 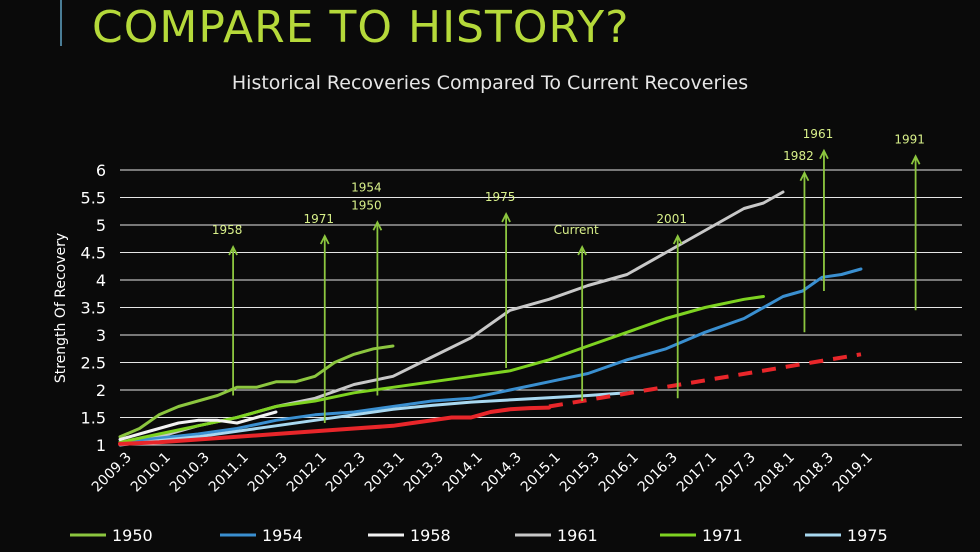 What do you see at coordinates (576, 230) in the screenshot?
I see `annotation-label-current: Current` at bounding box center [576, 230].